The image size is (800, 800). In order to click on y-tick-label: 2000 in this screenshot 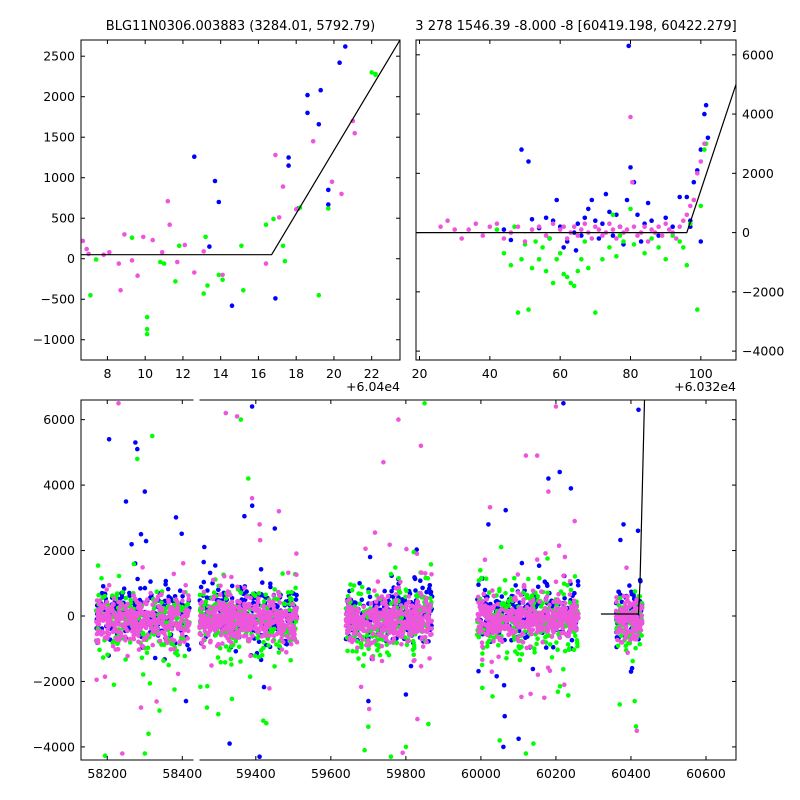, I will do `click(59, 550)`.